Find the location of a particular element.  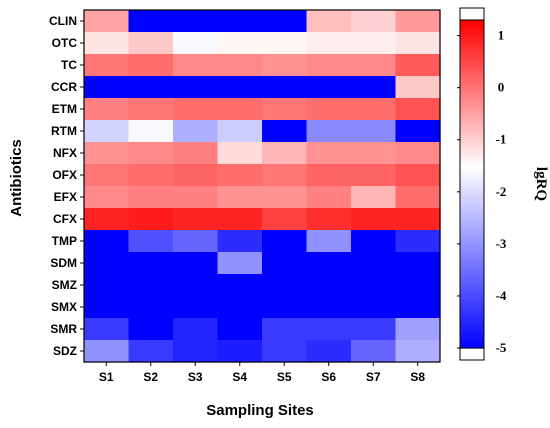

colorbar-tick-label: -1 is located at coordinates (501, 139).